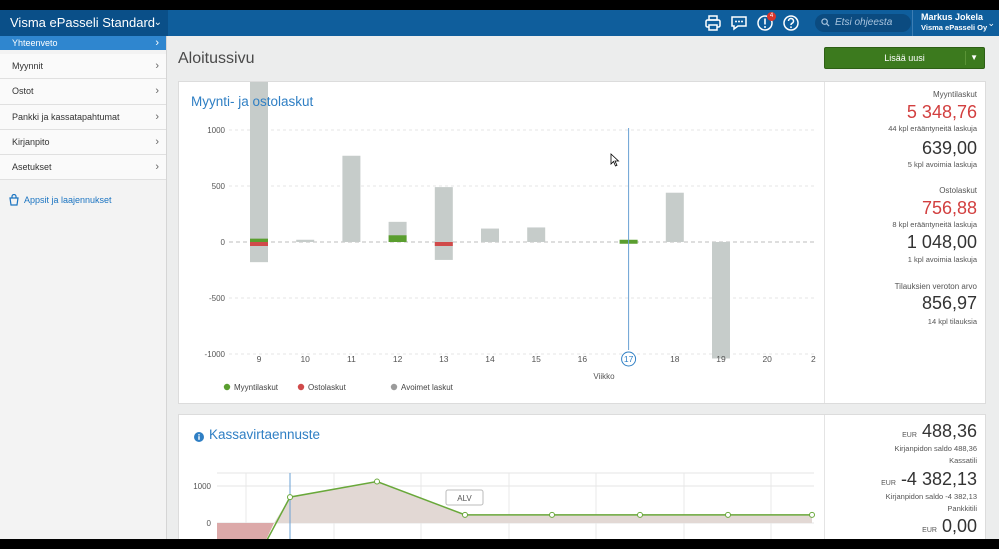 This screenshot has width=999, height=549. I want to click on annotation-box, so click(464, 497).